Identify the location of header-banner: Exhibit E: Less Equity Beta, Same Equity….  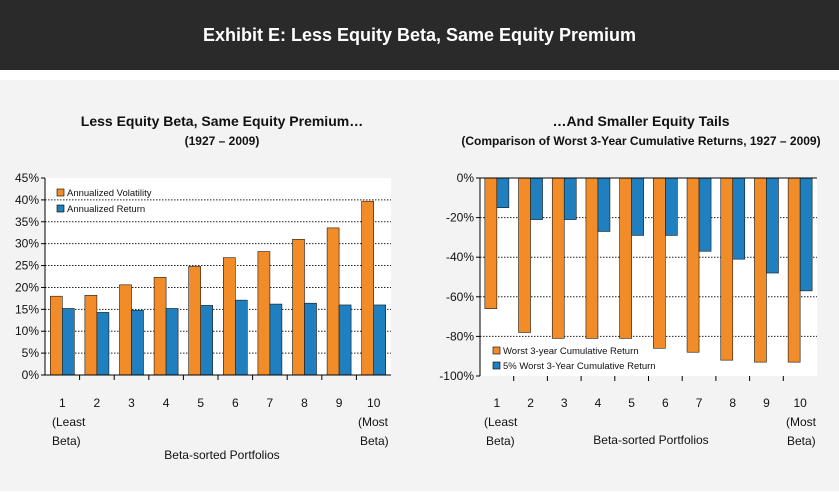
(419, 35).